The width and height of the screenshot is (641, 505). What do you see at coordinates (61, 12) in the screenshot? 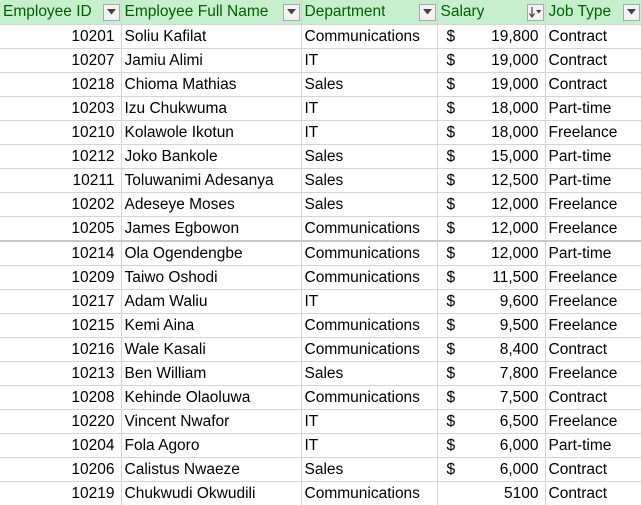
I see `header-employee-id: Employee ID` at bounding box center [61, 12].